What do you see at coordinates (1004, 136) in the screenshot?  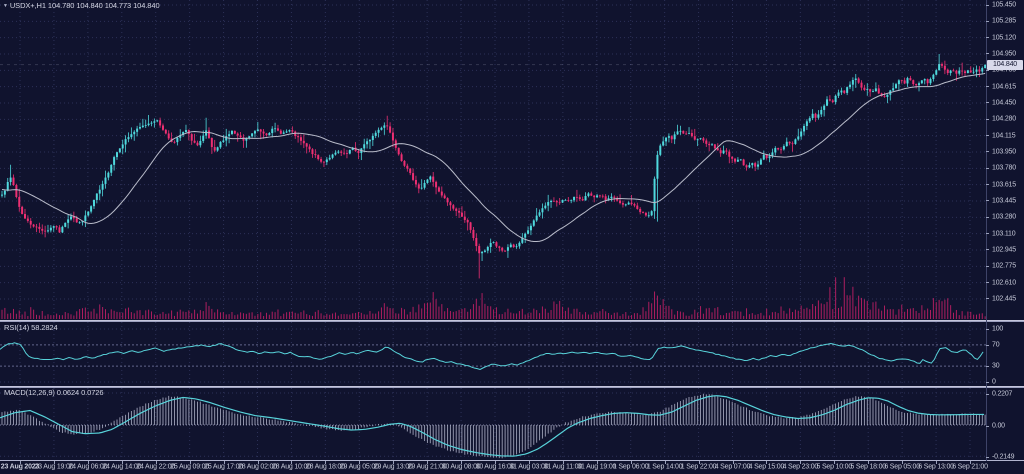 I see `price-axis-label: 104.115` at bounding box center [1004, 136].